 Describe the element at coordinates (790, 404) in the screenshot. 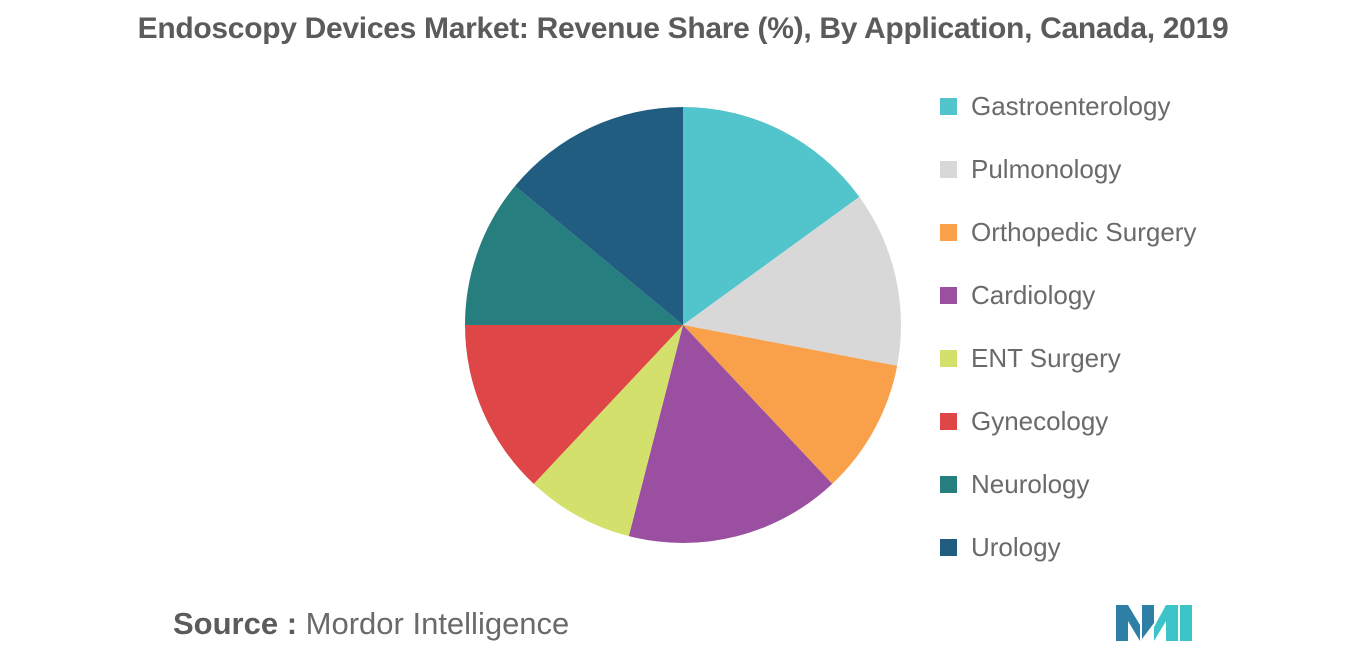

I see `pie-slice-orthopedic-surgery` at that location.